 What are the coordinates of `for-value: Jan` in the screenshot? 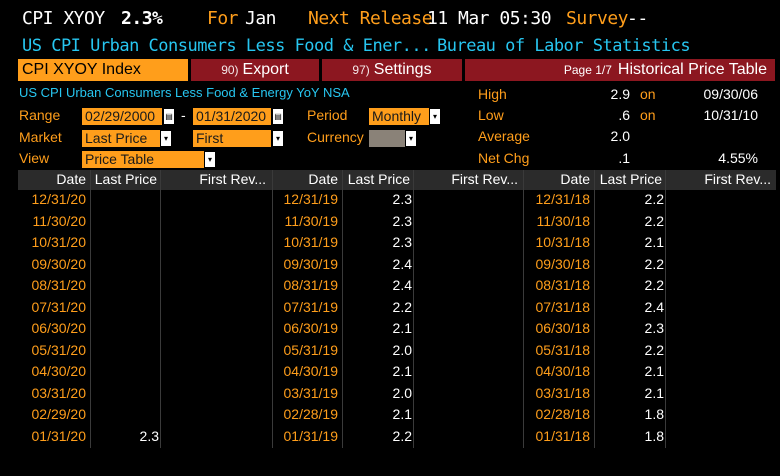 It's located at (261, 18).